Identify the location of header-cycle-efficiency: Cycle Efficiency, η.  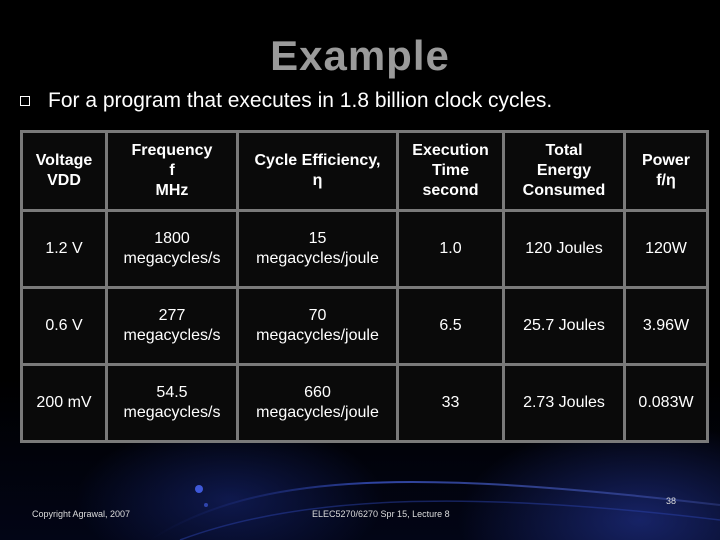
(317, 171).